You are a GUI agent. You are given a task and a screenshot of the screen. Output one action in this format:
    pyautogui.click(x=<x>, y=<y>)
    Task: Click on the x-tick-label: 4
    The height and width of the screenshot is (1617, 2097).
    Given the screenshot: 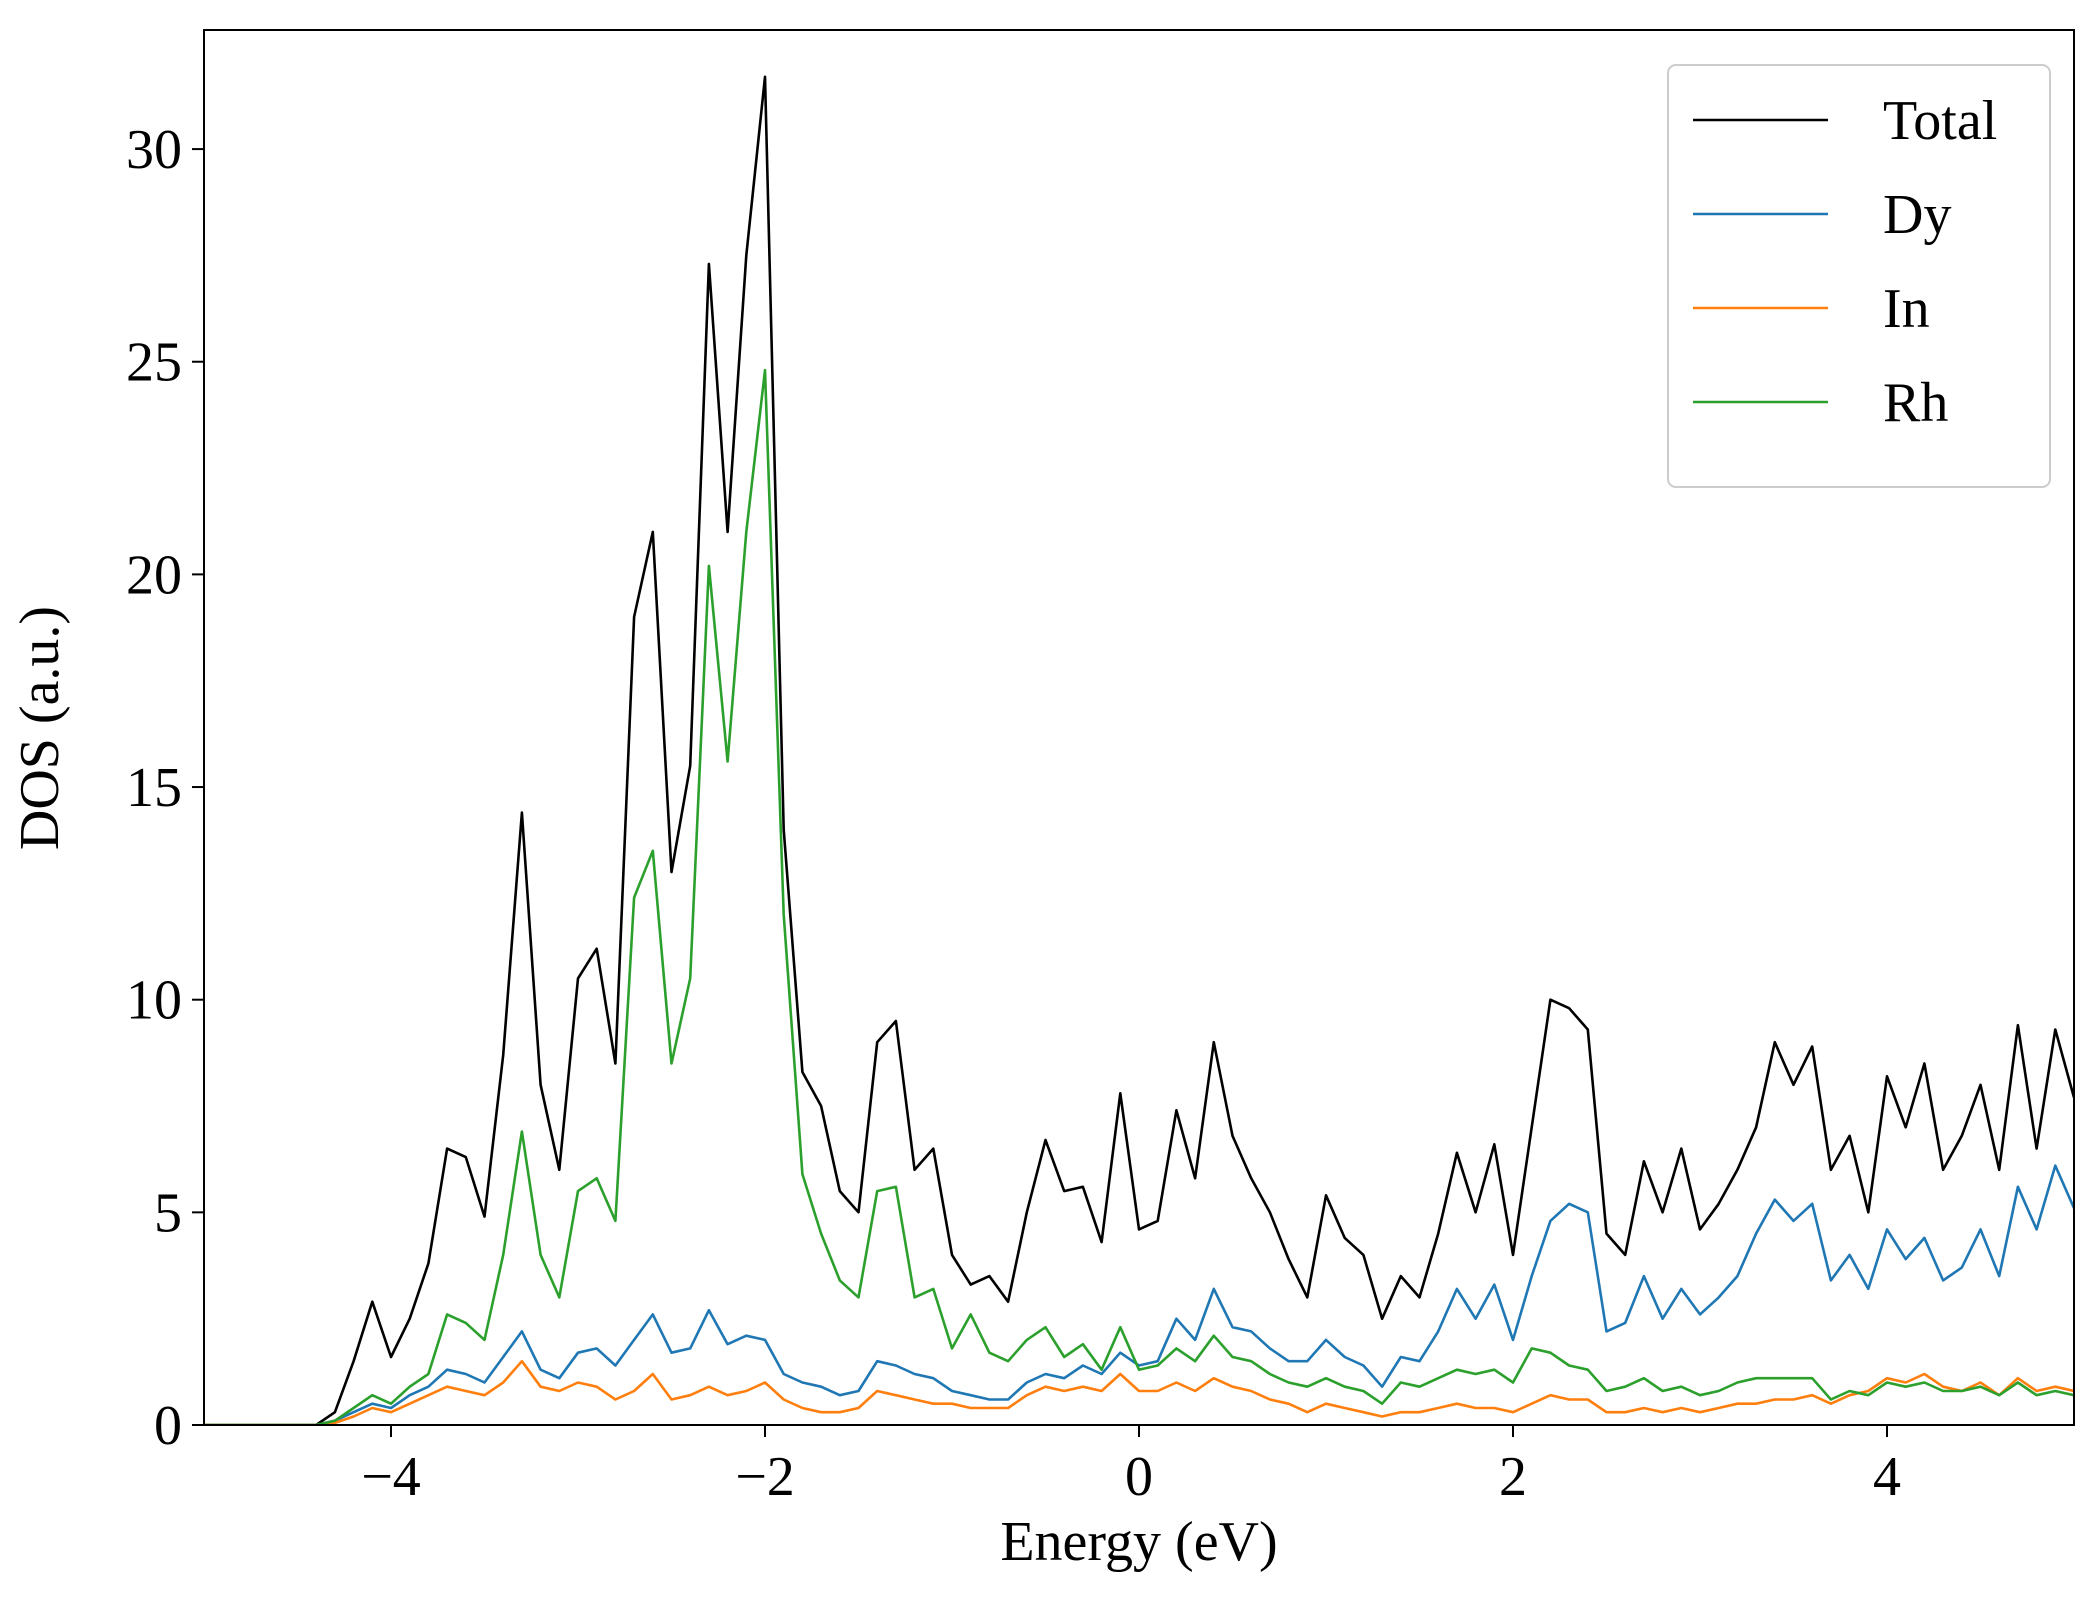 What is the action you would take?
    pyautogui.click(x=1887, y=1477)
    